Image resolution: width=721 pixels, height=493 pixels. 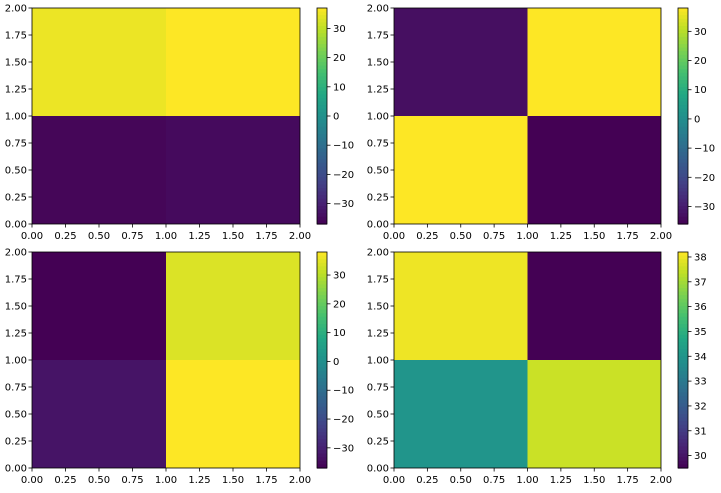 What do you see at coordinates (322, 360) in the screenshot?
I see `colorbar-frame` at bounding box center [322, 360].